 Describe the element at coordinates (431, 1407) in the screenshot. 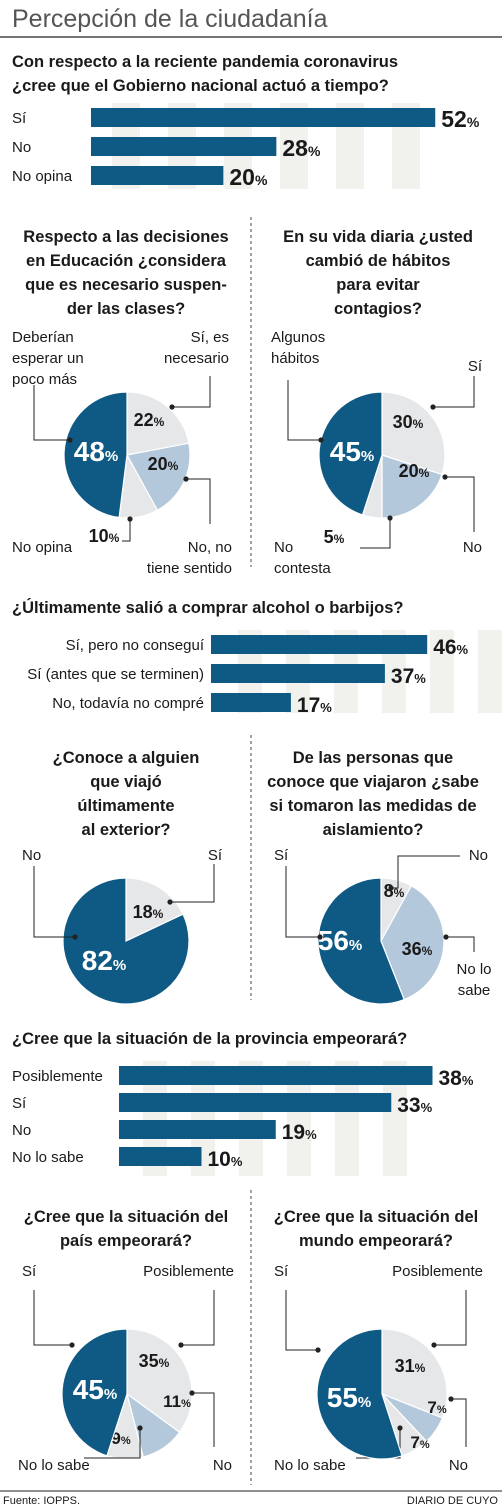

I see `slice-value-number: 7` at that location.